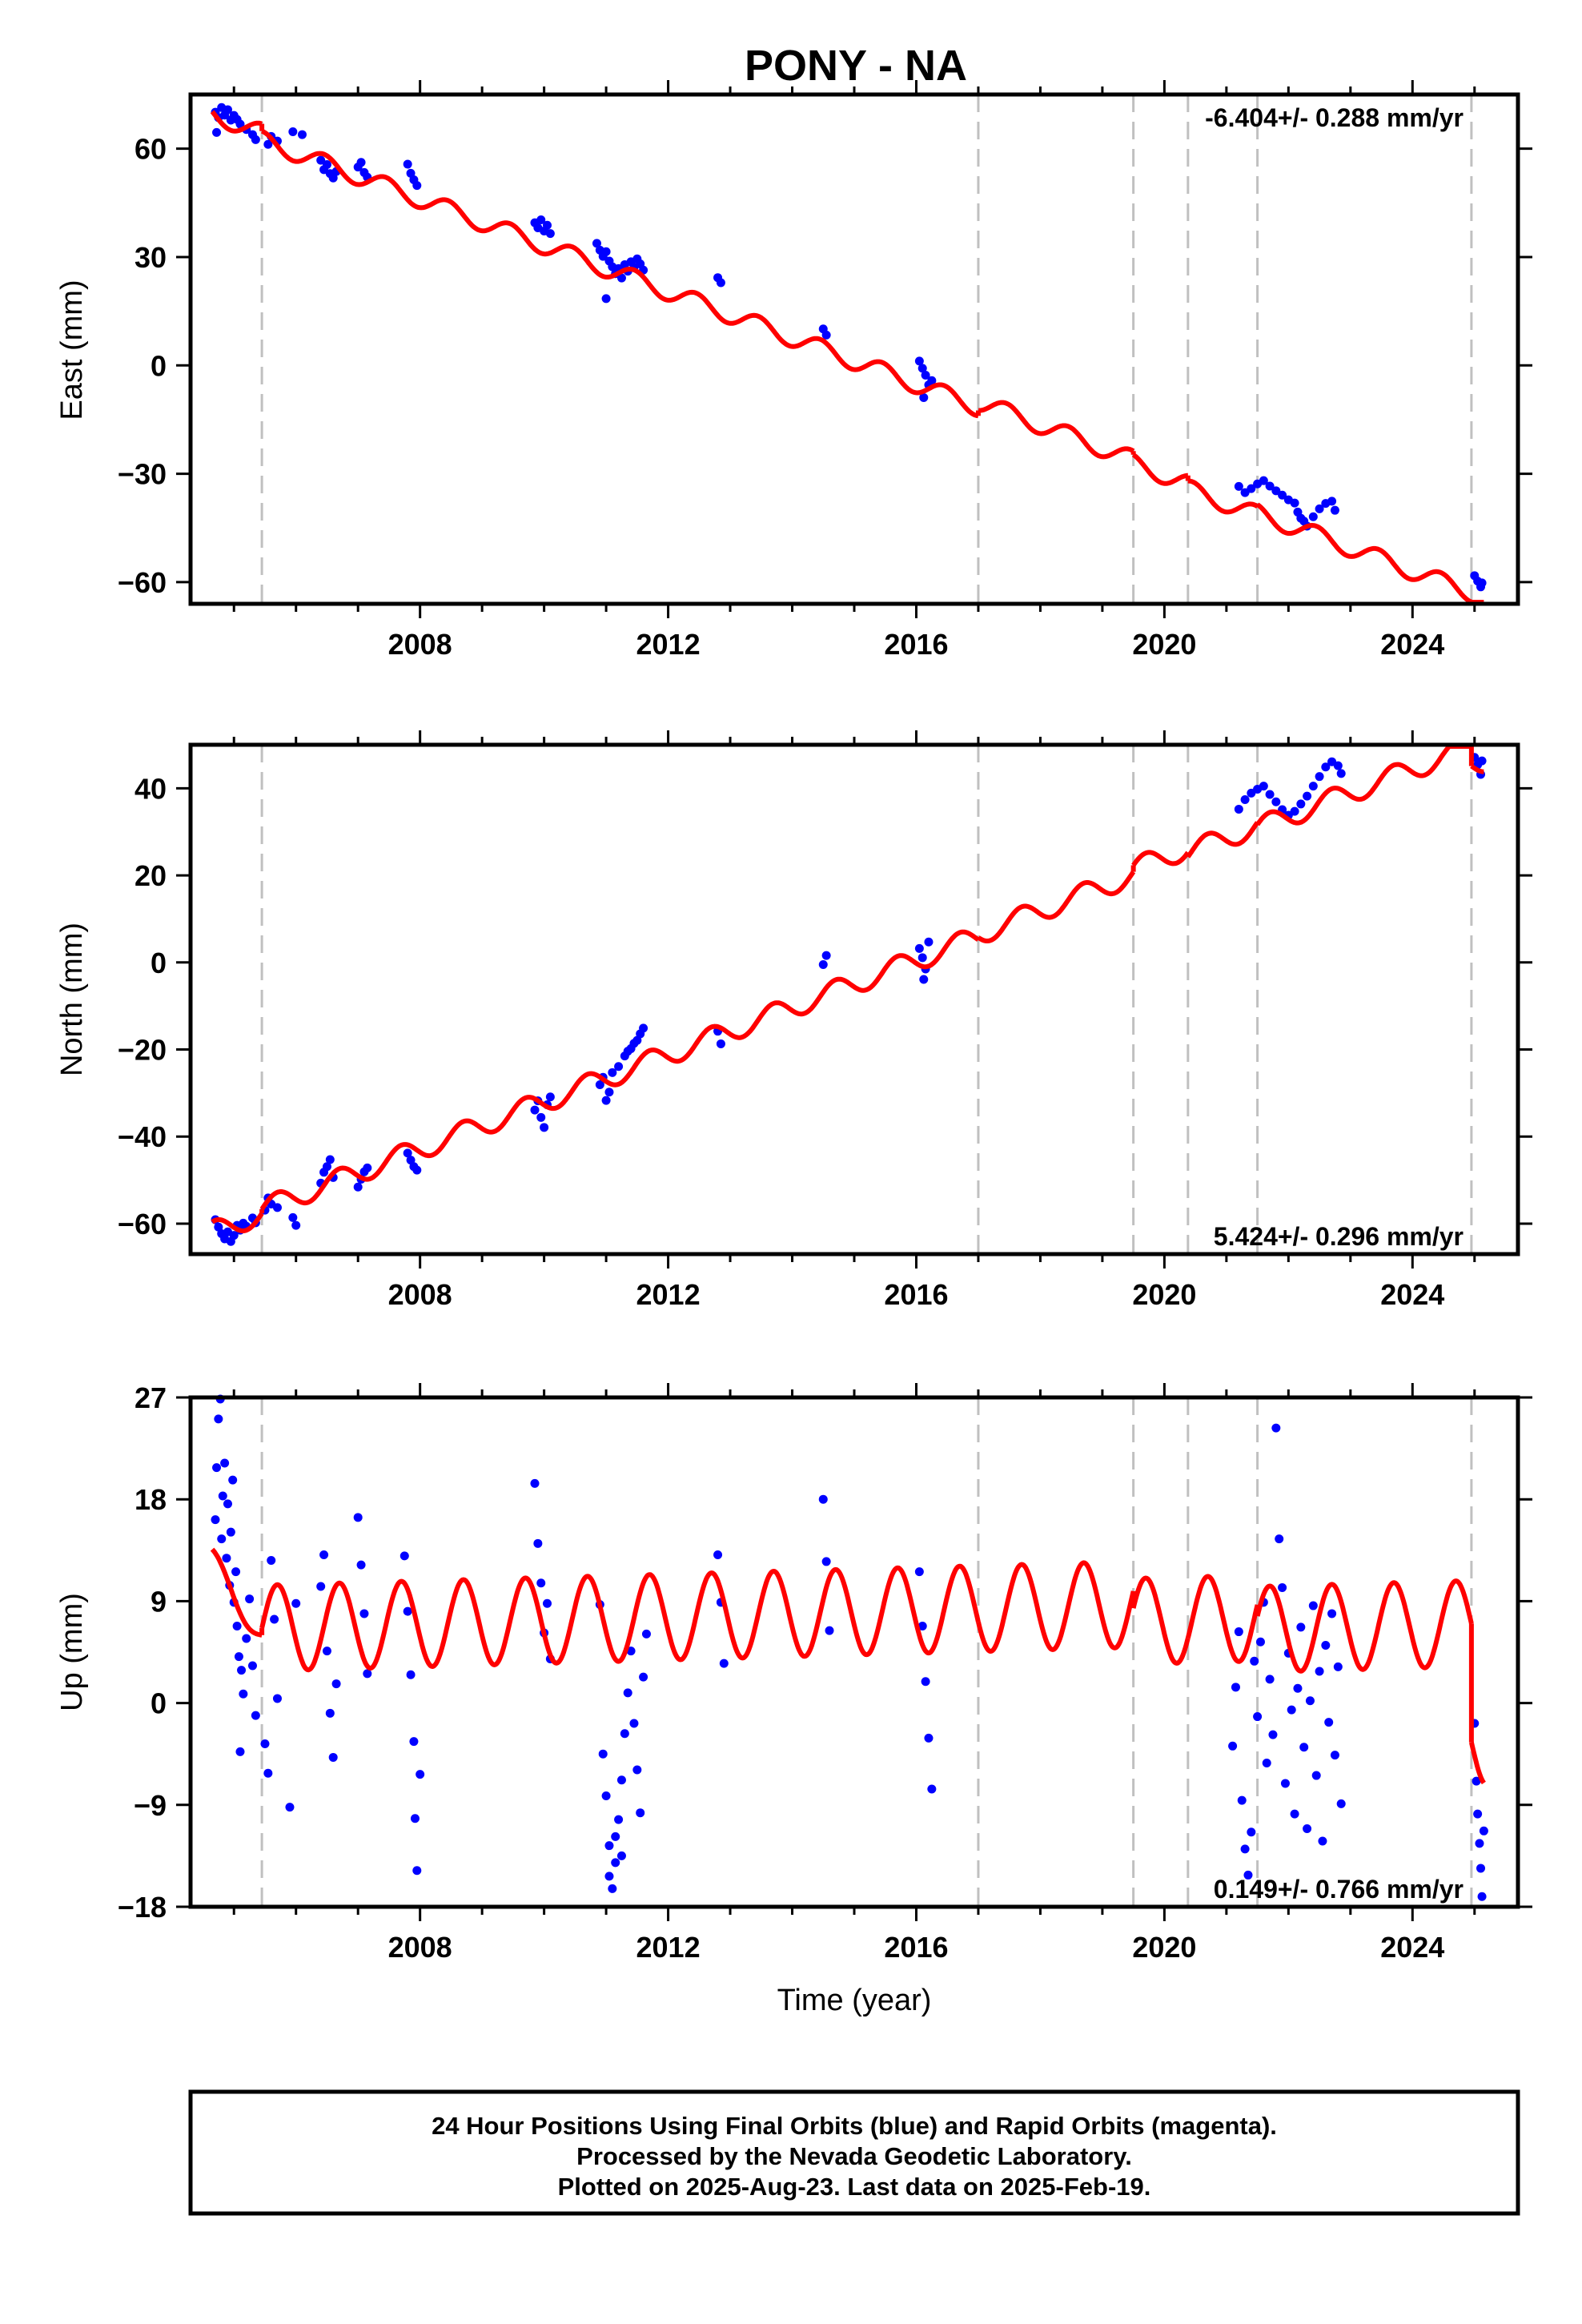  I want to click on x-axis-label: Time (year), so click(854, 2000).